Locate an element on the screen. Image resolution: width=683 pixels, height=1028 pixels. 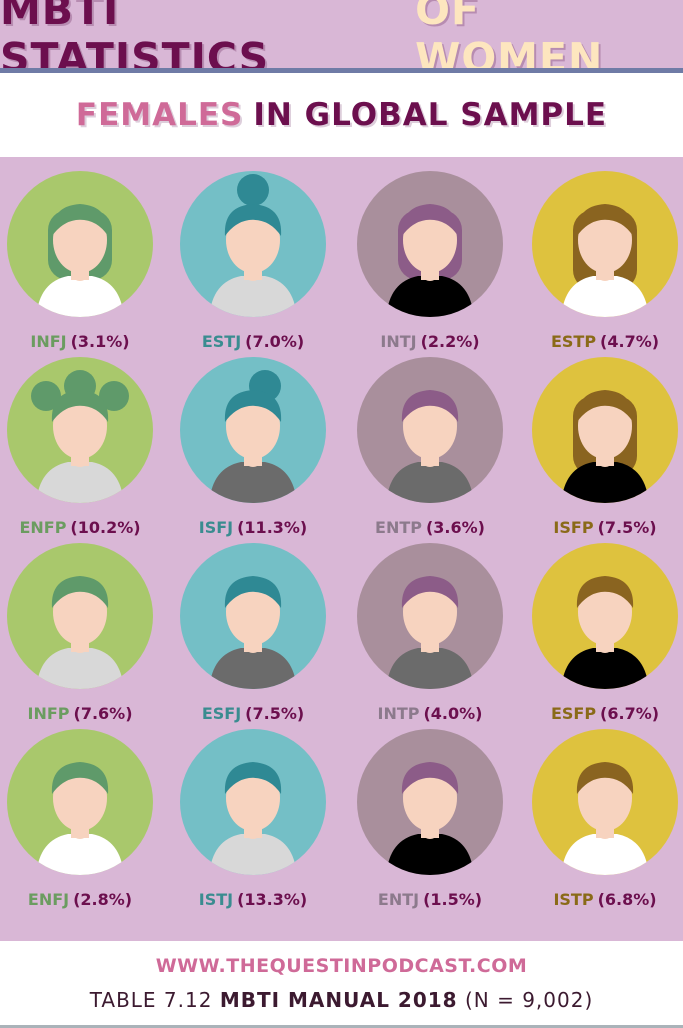
subtitle: FEMALES IN GLOBAL SAMPLE is located at coordinates (341, 115).